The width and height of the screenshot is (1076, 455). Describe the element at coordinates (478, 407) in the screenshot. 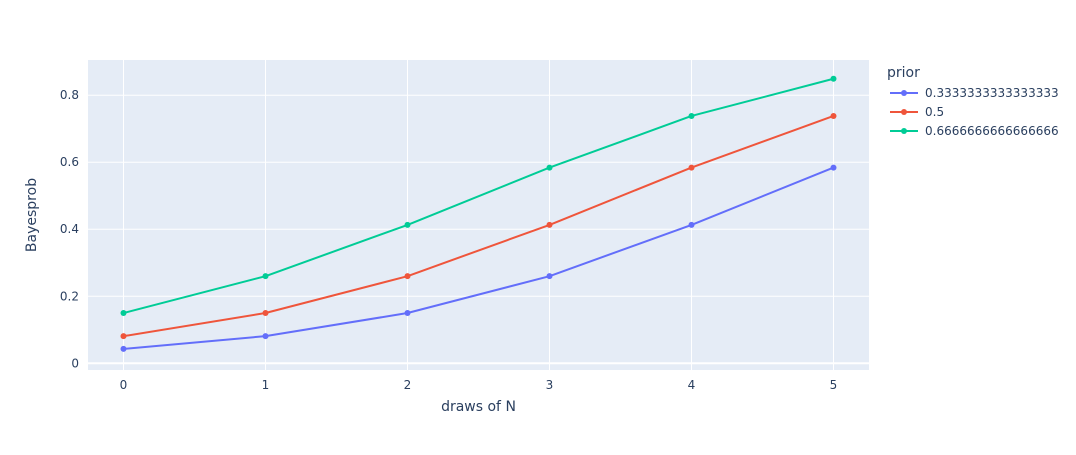

I see `x-axis-title: draws of N` at that location.